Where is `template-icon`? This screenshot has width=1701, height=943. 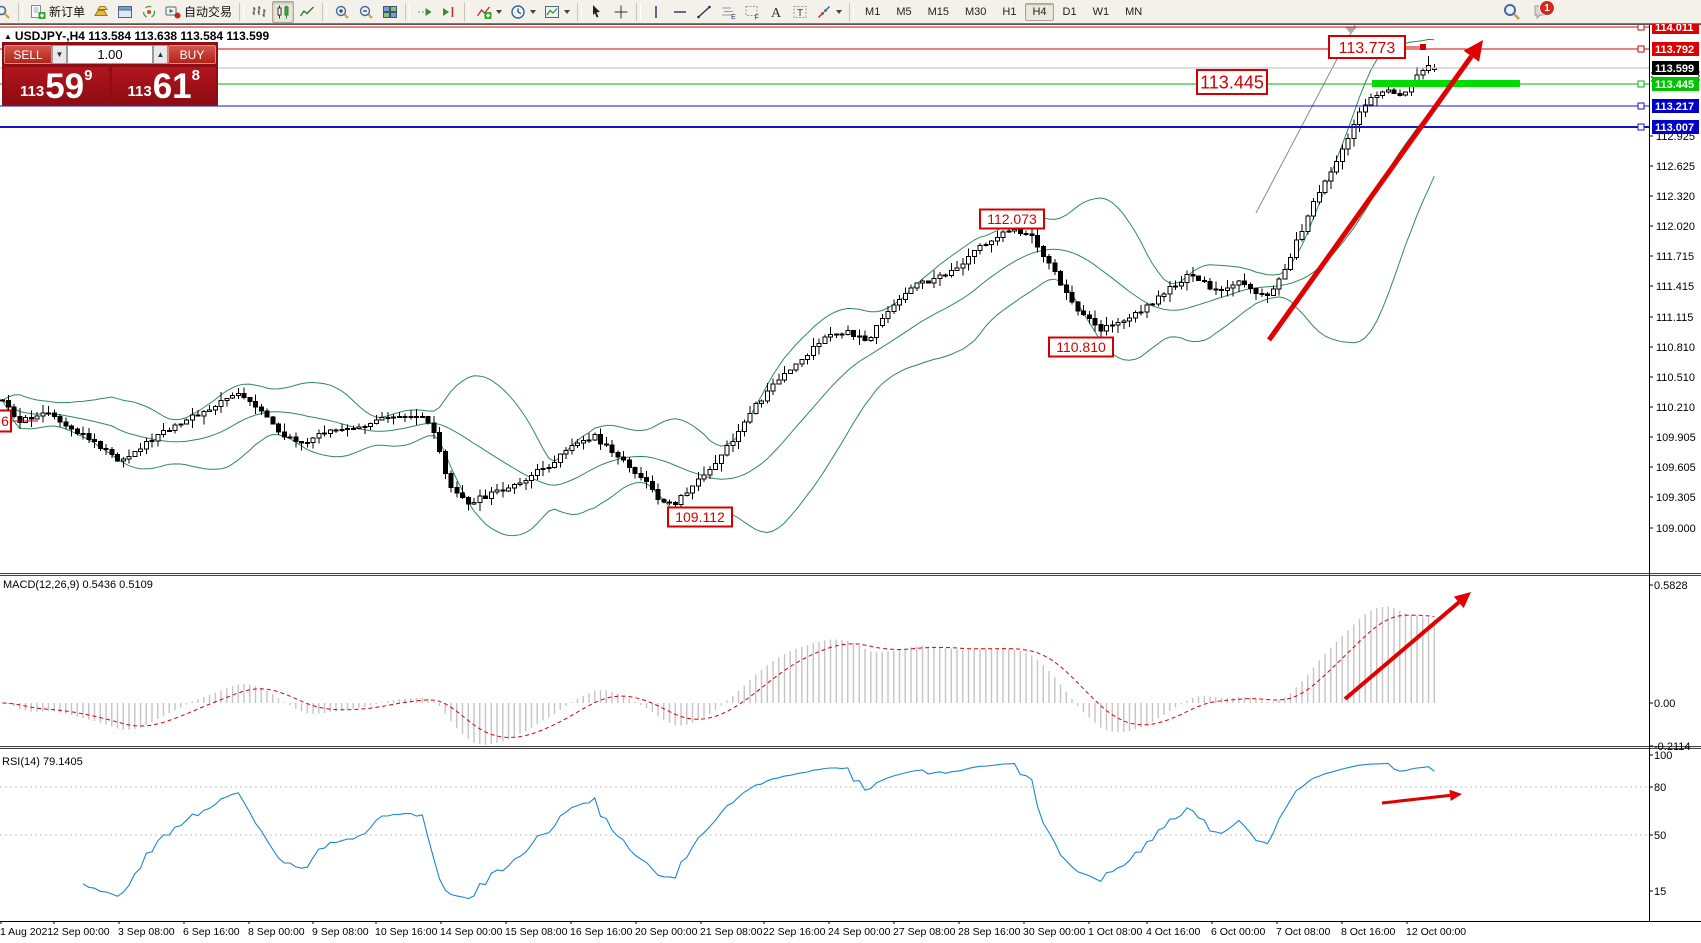 template-icon is located at coordinates (552, 12).